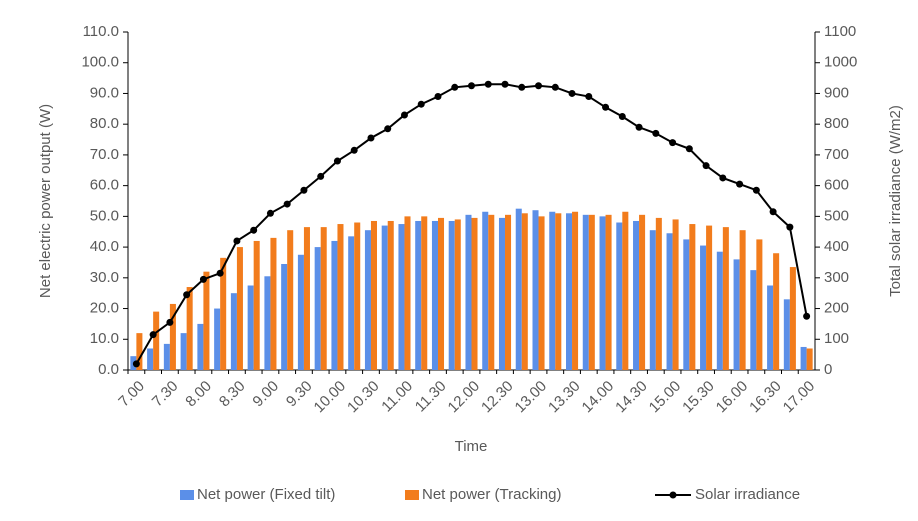  I want to click on y2-tick-label: 500, so click(836, 215).